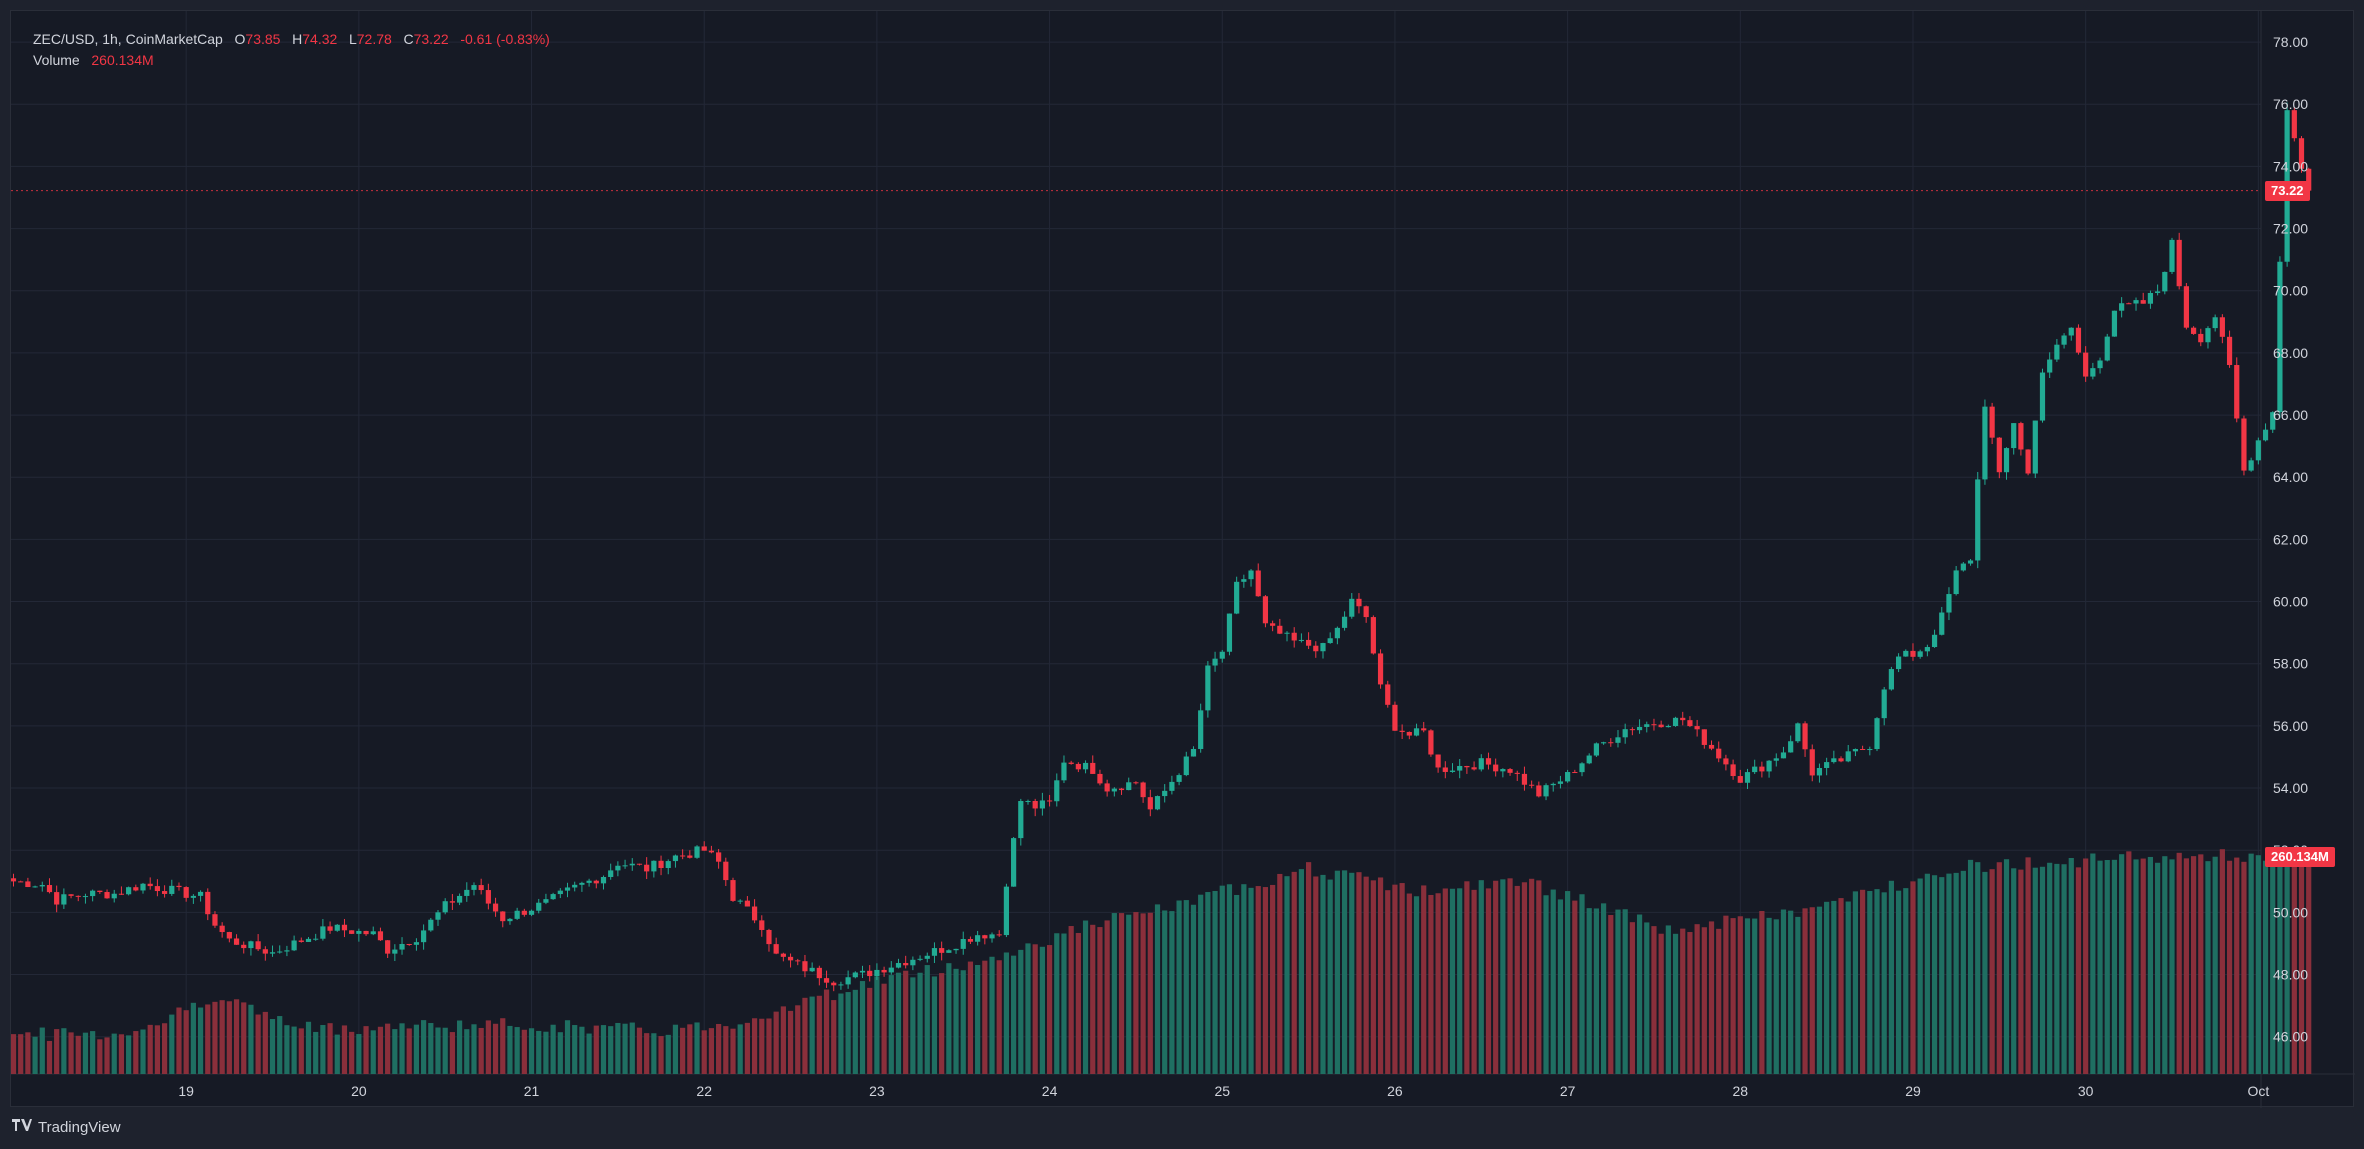  What do you see at coordinates (877, 1091) in the screenshot?
I see `time-tick-label: 23` at bounding box center [877, 1091].